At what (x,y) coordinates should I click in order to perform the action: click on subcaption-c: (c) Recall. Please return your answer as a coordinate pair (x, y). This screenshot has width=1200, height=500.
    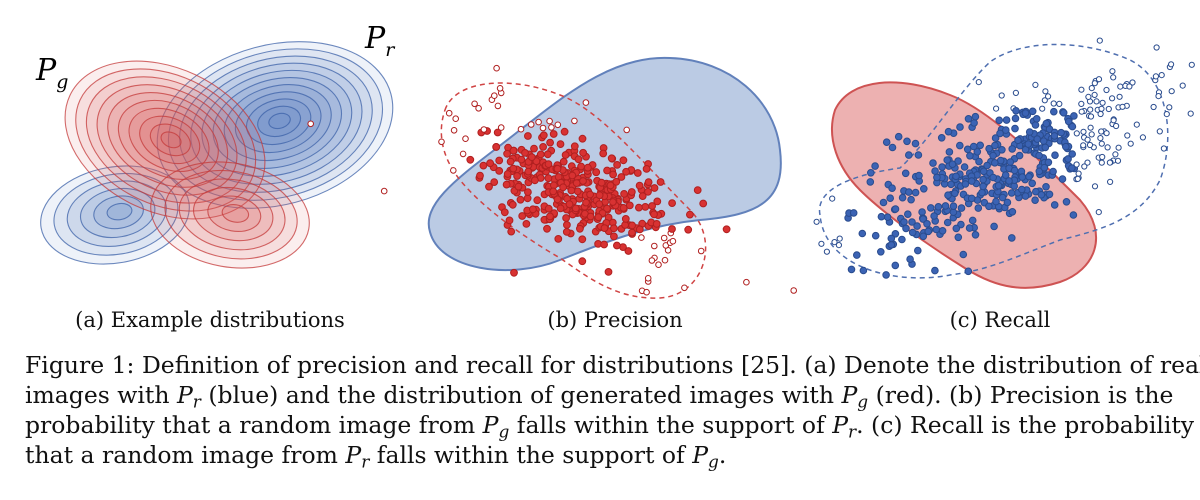
    Looking at the image, I should click on (1000, 320).